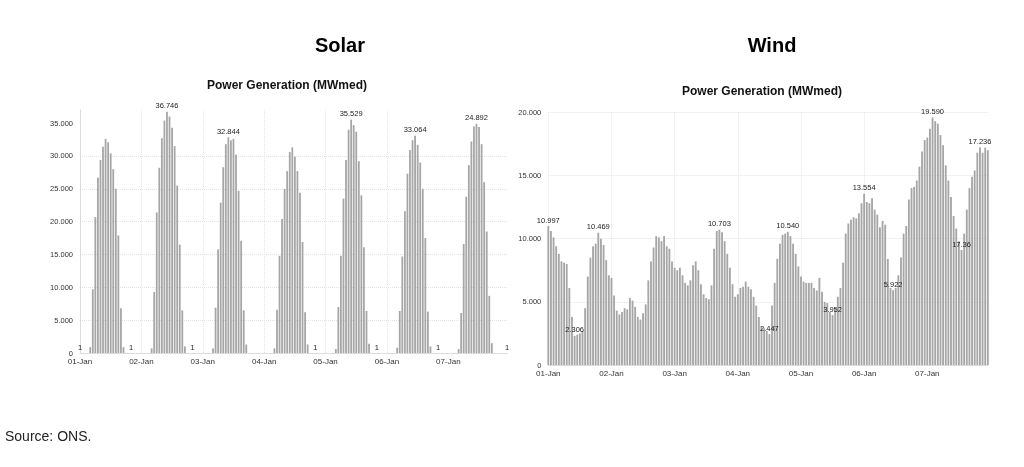  Describe the element at coordinates (772, 45) in the screenshot. I see `chart-title: Wind` at that location.